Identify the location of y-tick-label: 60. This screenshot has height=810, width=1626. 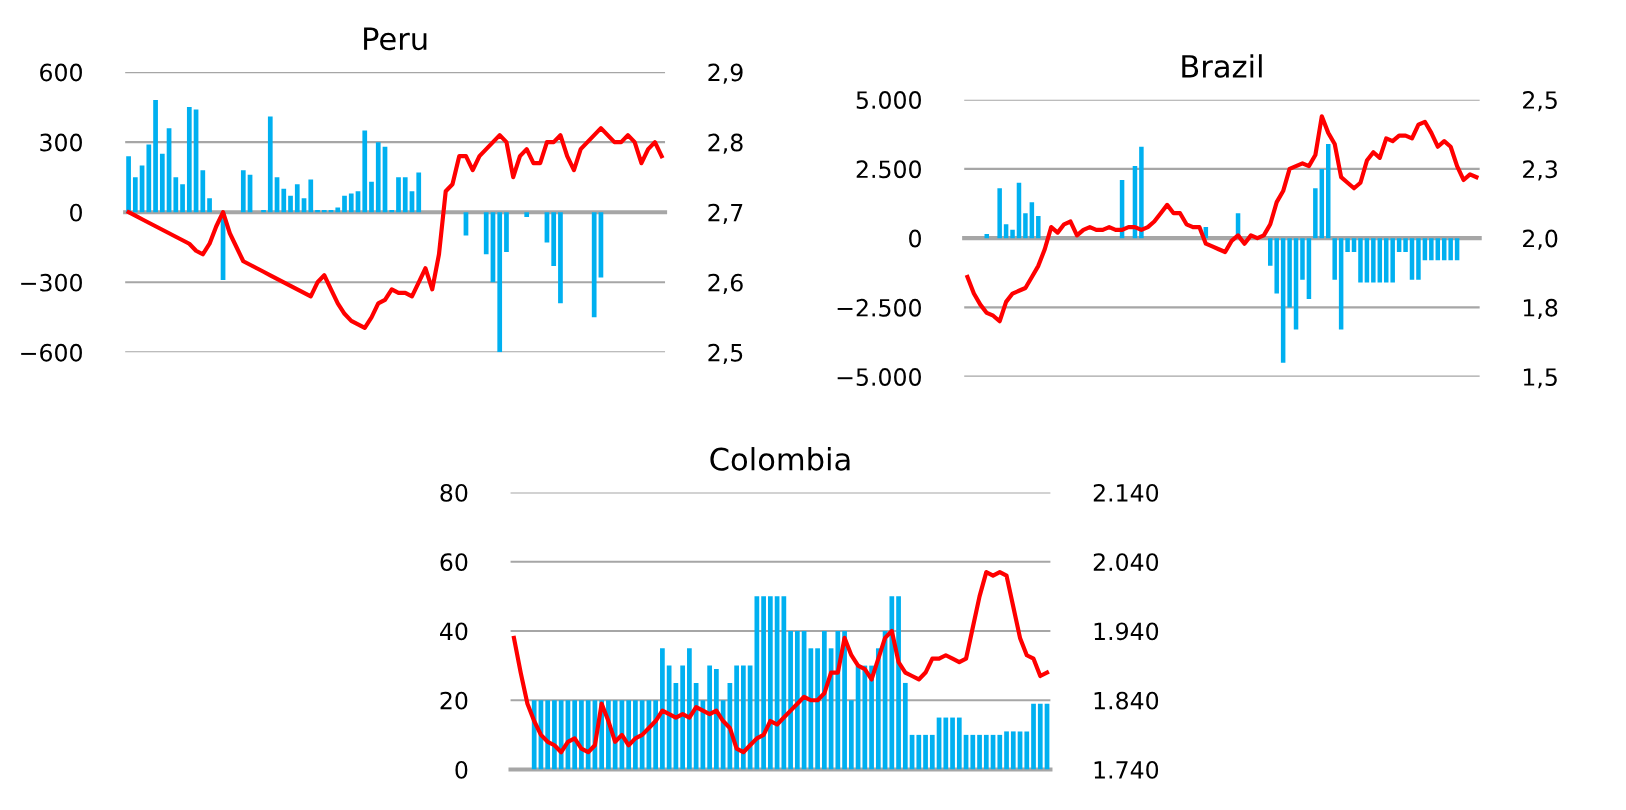
(454, 562).